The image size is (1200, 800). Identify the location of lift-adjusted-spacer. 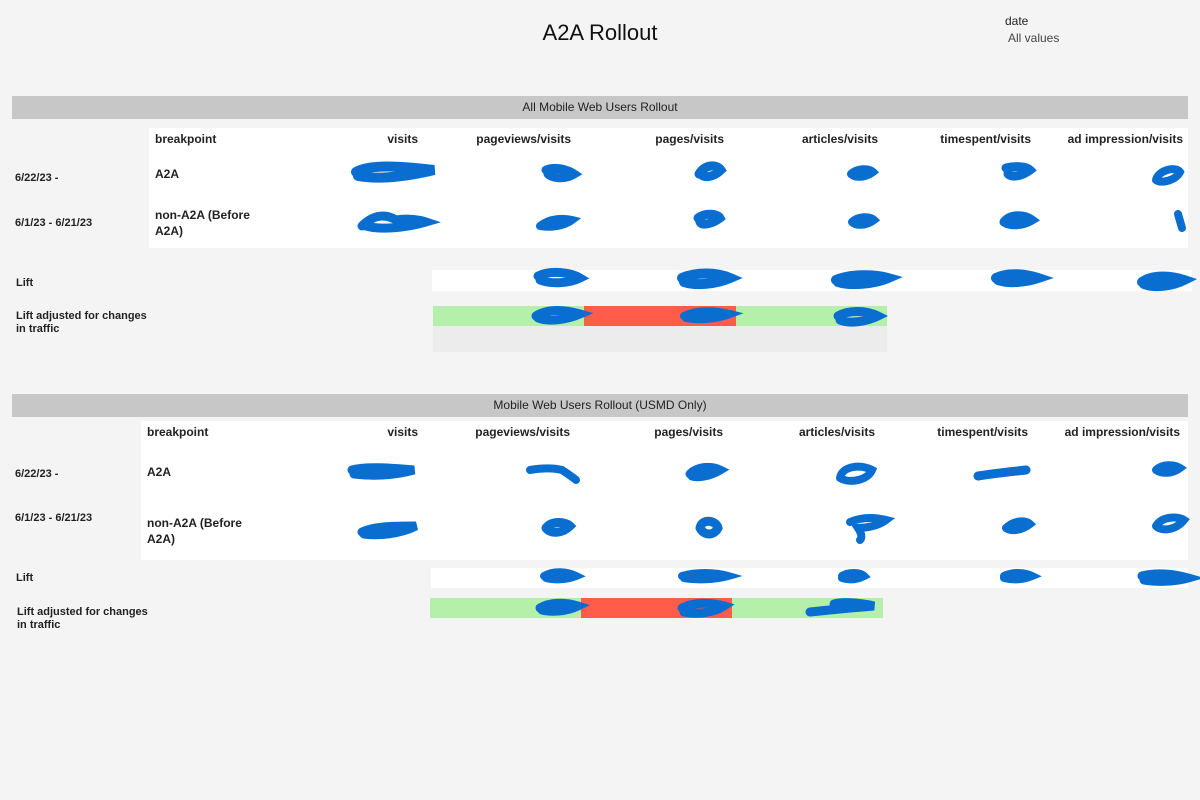
(660, 339).